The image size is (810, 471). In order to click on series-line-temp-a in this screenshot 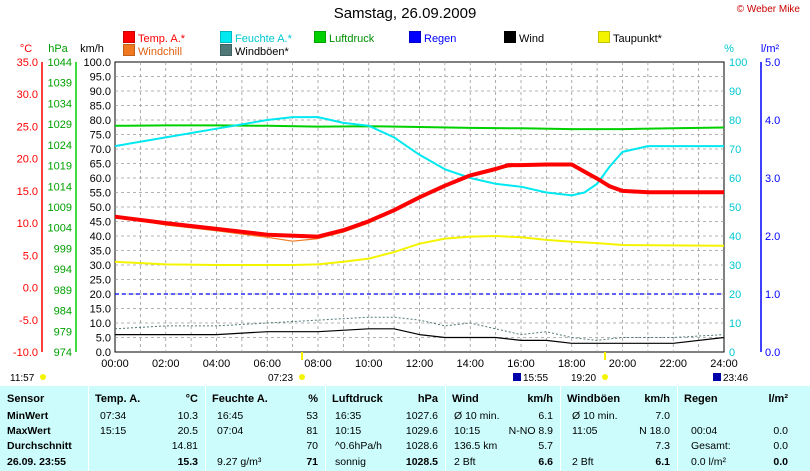, I will do `click(419, 200)`.